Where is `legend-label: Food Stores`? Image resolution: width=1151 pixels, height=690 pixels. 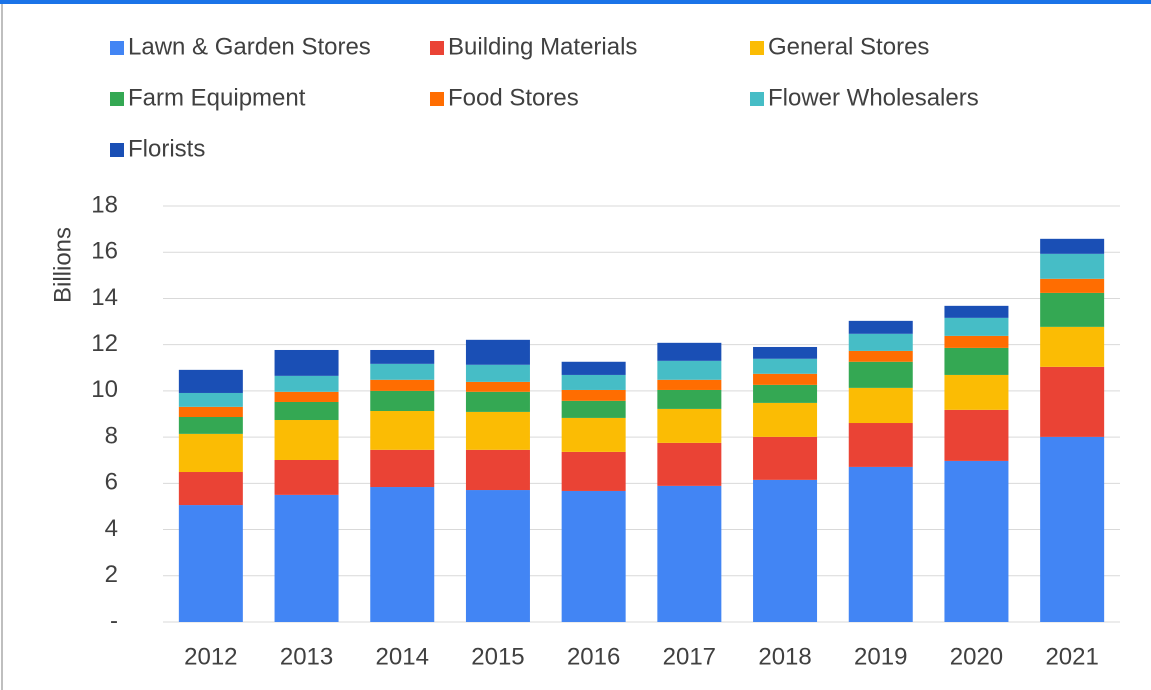
legend-label: Food Stores is located at coordinates (513, 97).